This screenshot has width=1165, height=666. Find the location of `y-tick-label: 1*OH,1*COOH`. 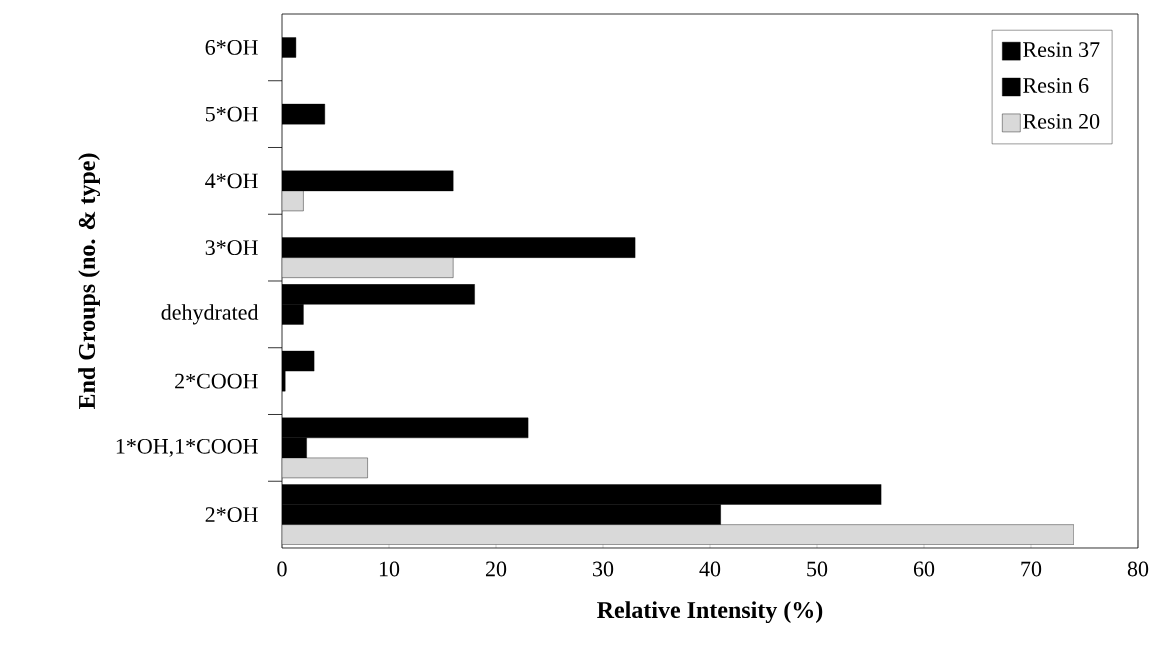

y-tick-label: 1*OH,1*COOH is located at coordinates (187, 447).